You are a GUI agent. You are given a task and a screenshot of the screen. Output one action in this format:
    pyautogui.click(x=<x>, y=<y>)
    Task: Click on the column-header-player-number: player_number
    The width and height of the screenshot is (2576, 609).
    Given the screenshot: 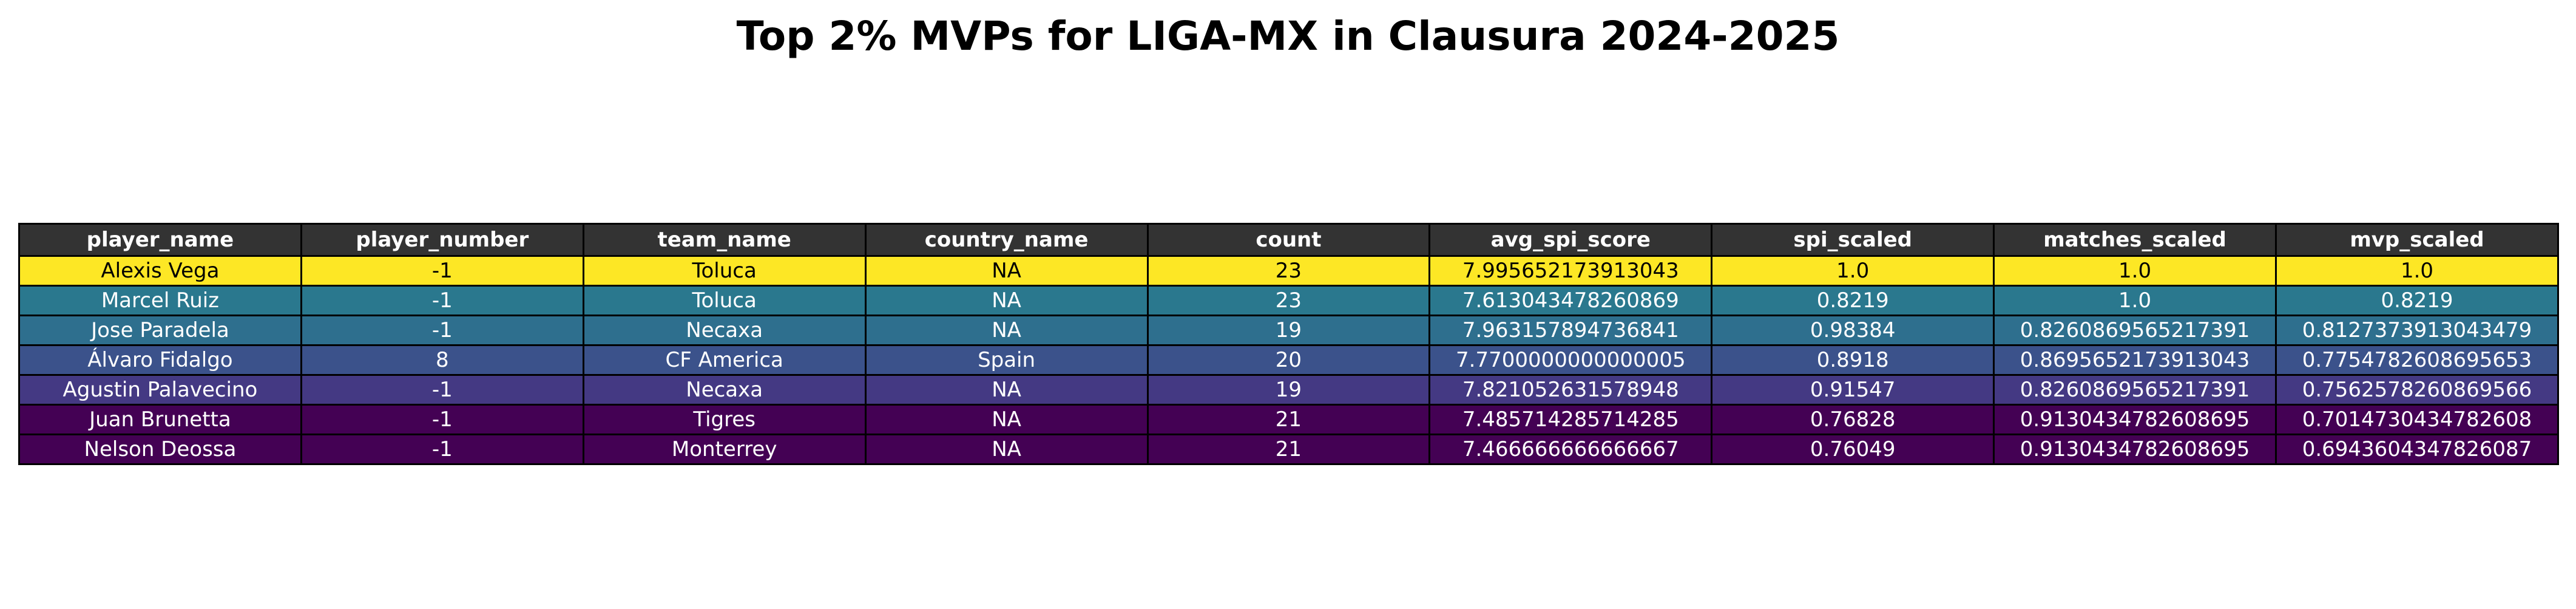 What is the action you would take?
    pyautogui.click(x=442, y=240)
    